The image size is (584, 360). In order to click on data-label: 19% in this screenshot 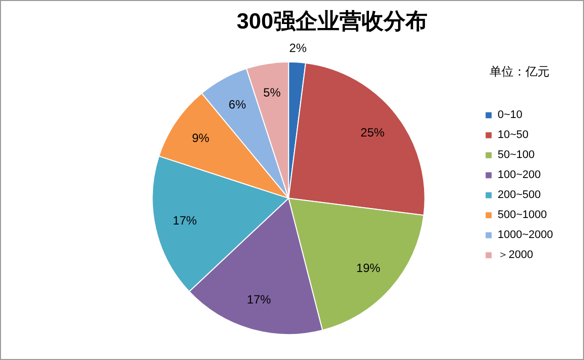, I will do `click(368, 267)`.